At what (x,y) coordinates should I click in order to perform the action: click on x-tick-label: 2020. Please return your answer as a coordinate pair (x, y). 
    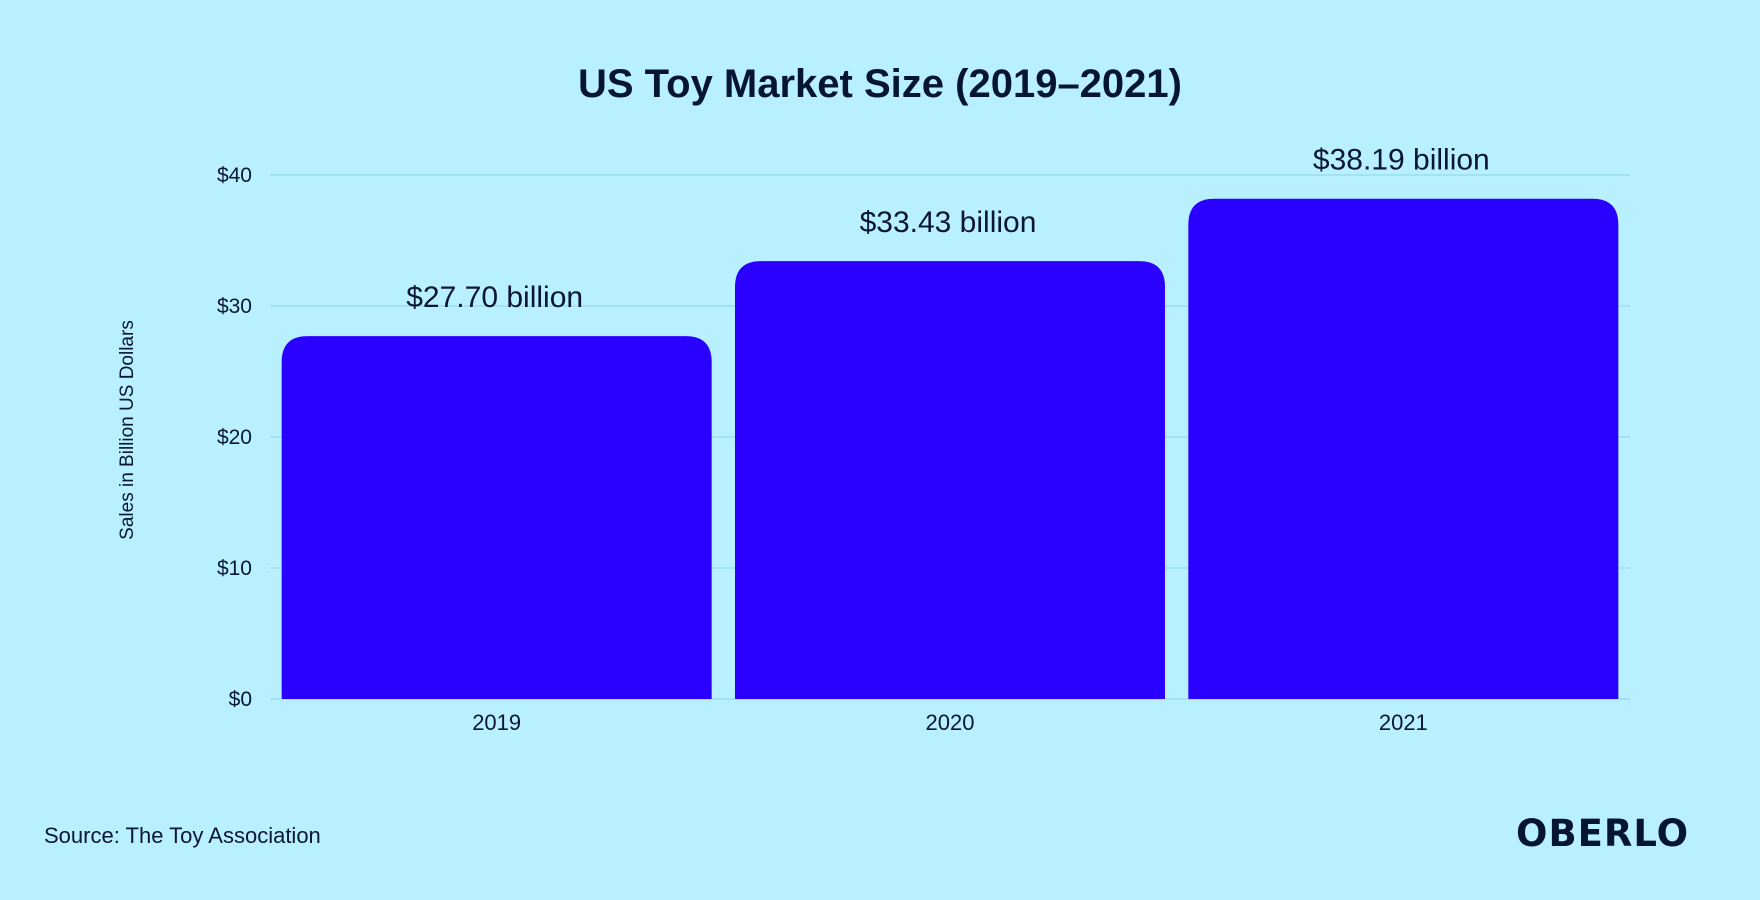
    Looking at the image, I should click on (950, 722).